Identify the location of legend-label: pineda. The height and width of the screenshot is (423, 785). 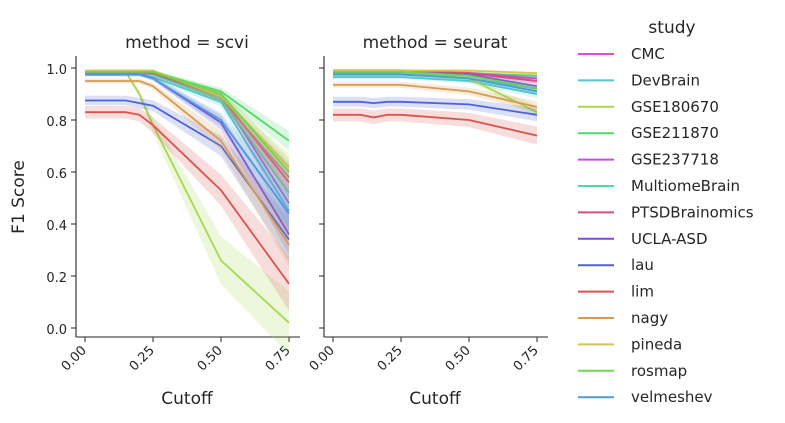
(656, 344).